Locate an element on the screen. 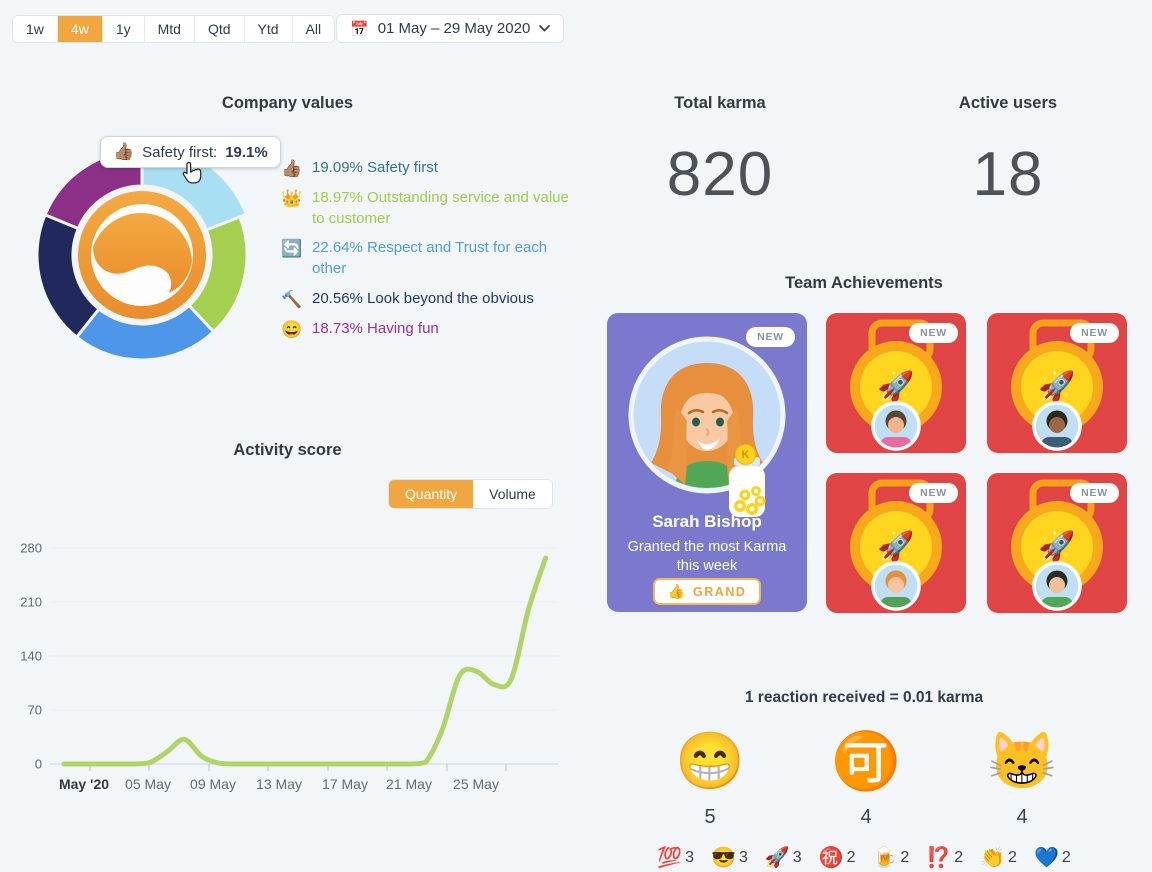 The height and width of the screenshot is (872, 1152). x-axis-tick-label: 13 May is located at coordinates (279, 784).